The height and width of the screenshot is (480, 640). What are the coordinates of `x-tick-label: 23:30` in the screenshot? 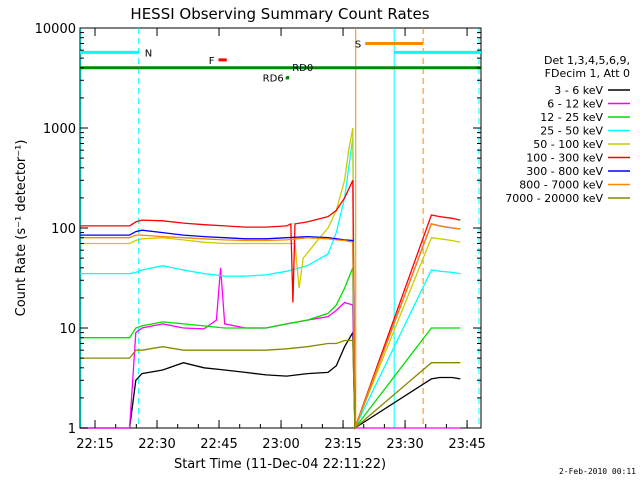 It's located at (404, 444).